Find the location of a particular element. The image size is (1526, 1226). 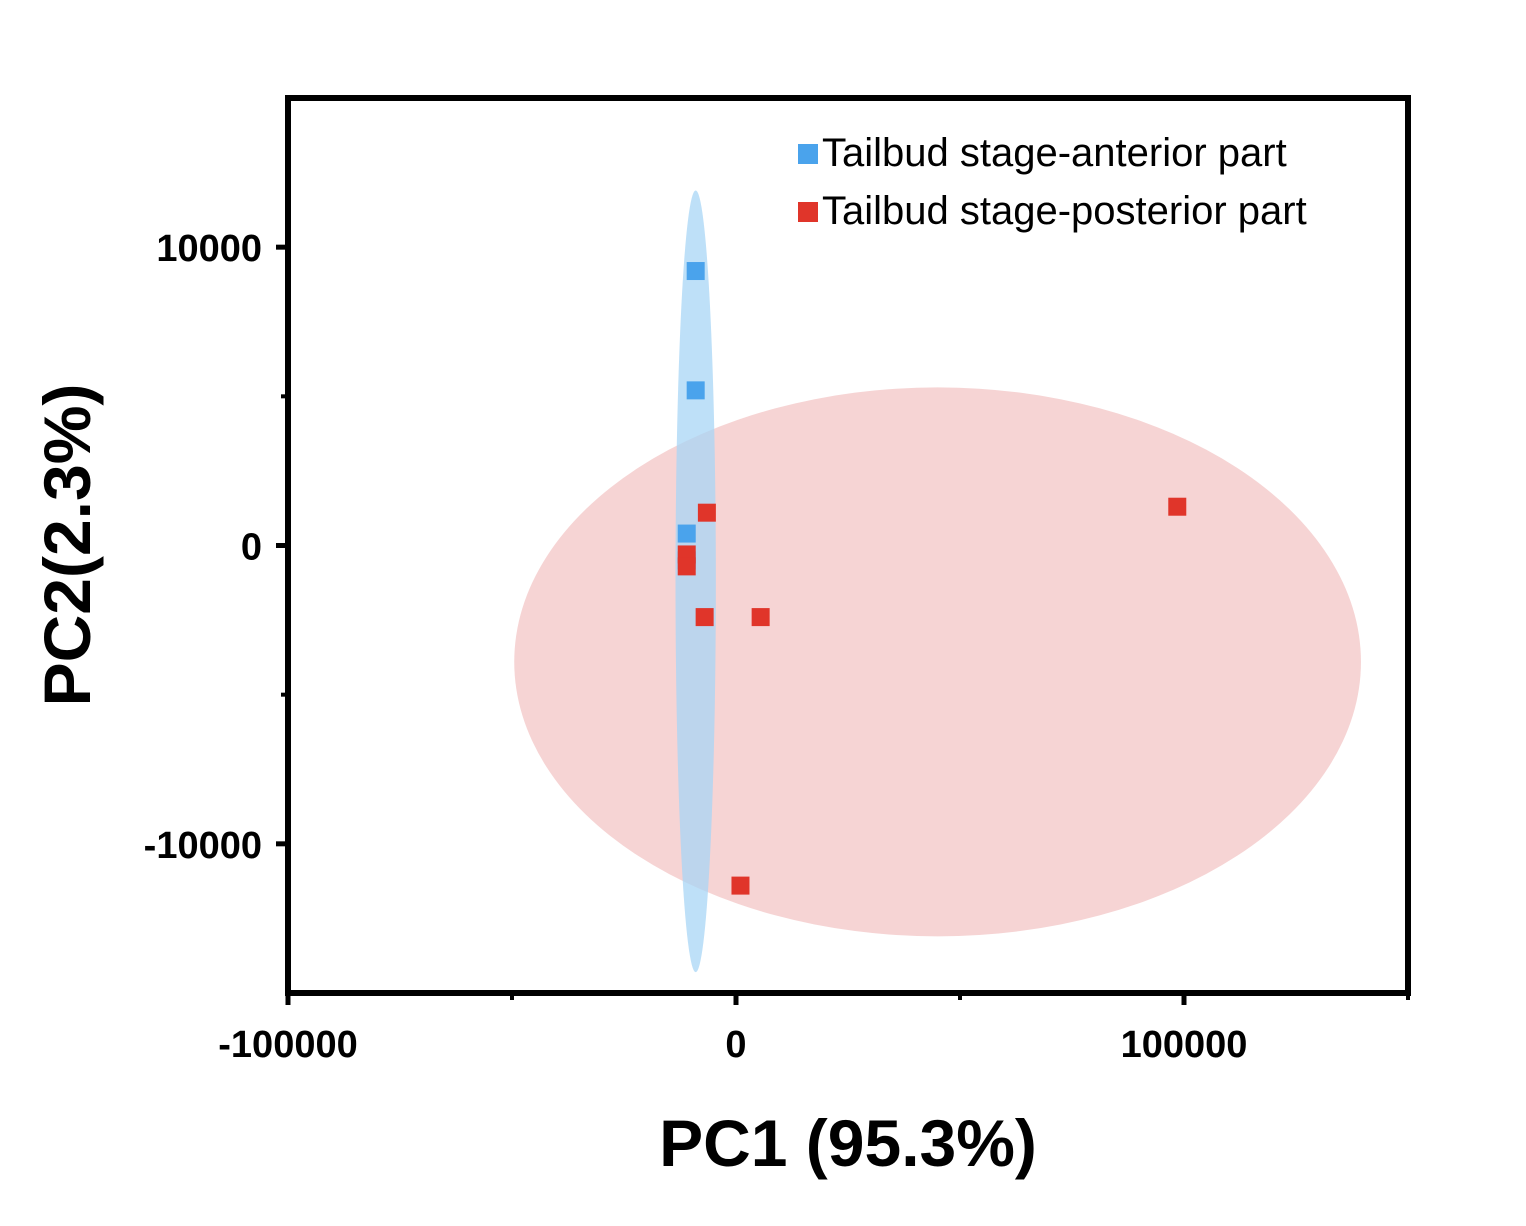

legend-marker-anterior is located at coordinates (808, 154).